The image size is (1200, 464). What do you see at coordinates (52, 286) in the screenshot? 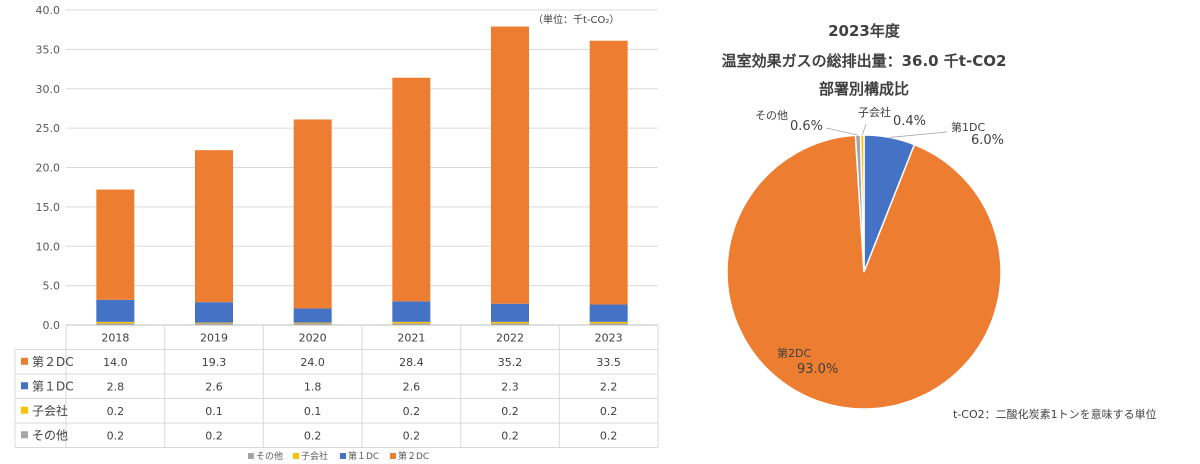
I see `y-tick-label: 5.0` at bounding box center [52, 286].